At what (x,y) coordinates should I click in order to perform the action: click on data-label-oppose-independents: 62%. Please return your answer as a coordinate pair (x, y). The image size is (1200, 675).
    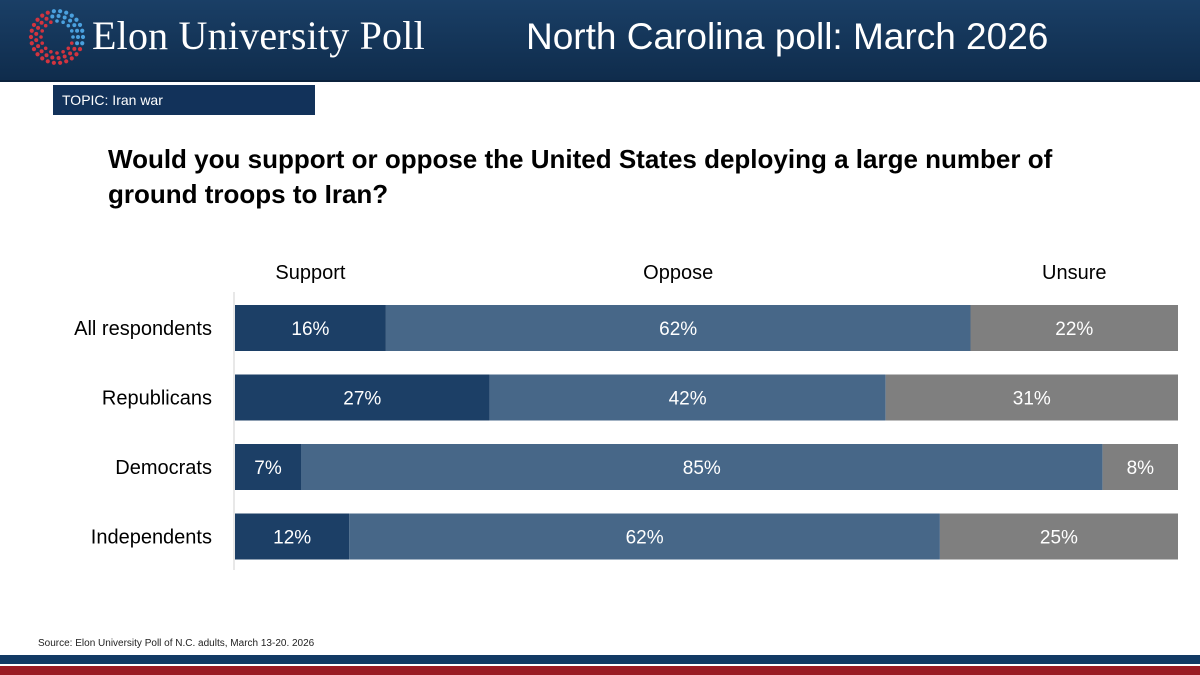
    Looking at the image, I should click on (645, 538).